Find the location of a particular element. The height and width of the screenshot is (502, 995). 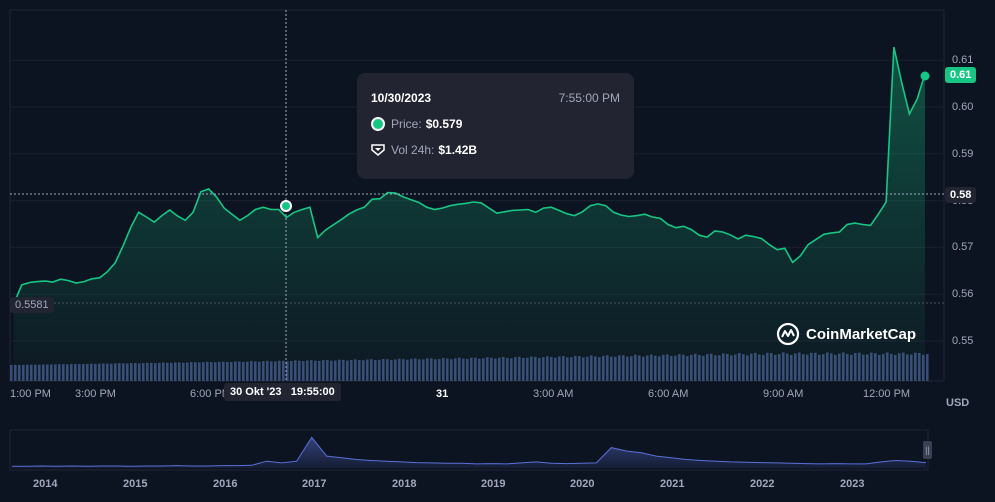

navigator-year: 2019 is located at coordinates (493, 484).